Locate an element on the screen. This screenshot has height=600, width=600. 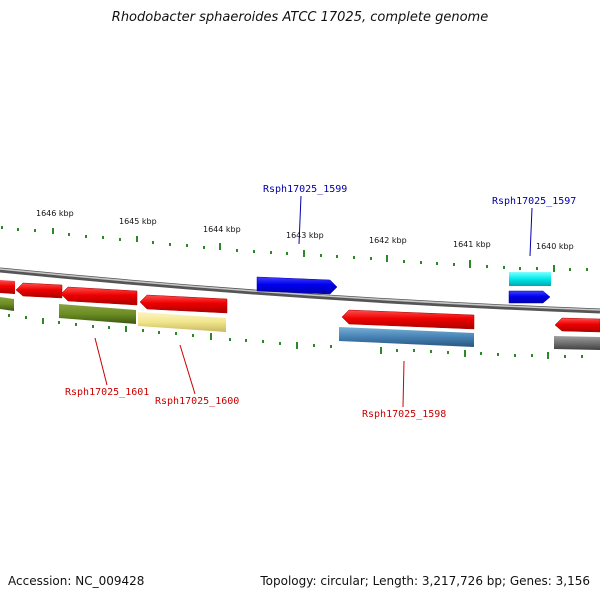
outer-tick-ring is located at coordinates (294, 249).